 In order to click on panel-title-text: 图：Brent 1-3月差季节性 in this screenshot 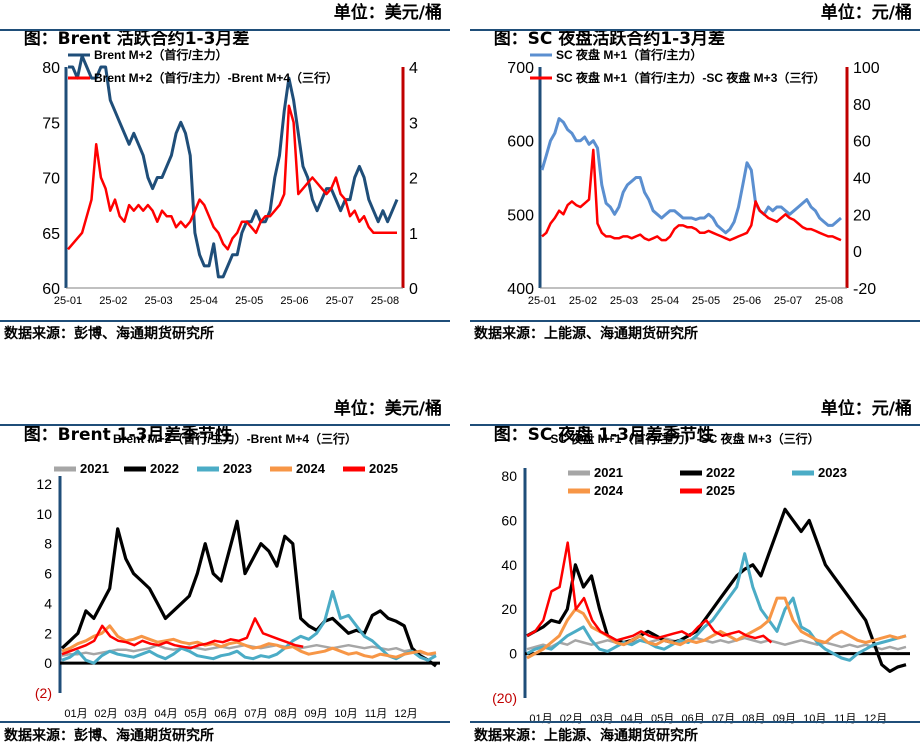, I will do `click(128, 435)`.